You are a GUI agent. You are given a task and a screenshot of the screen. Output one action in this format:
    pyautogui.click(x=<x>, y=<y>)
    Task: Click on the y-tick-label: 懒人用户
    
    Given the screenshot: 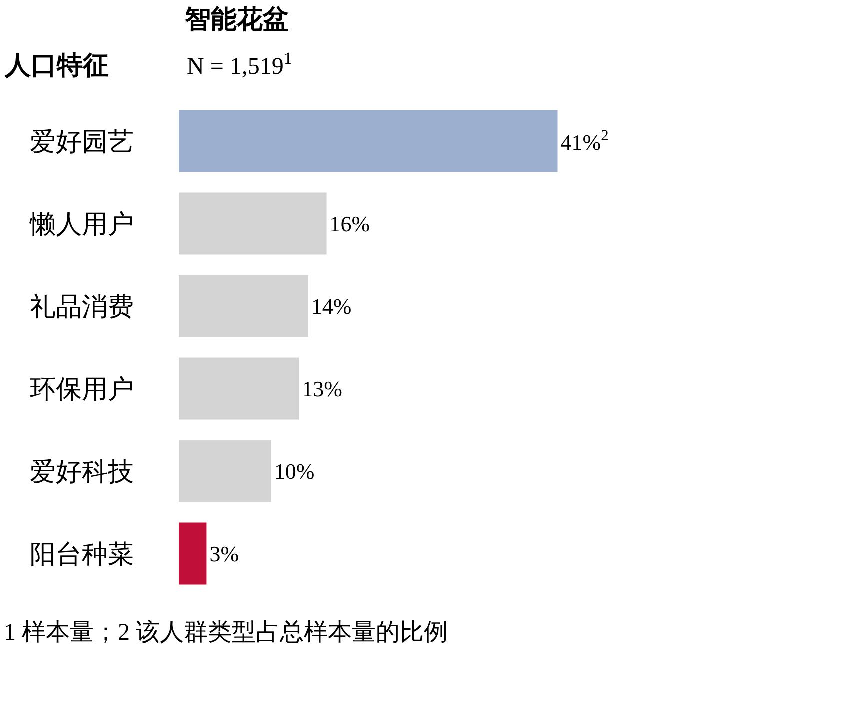 What is the action you would take?
    pyautogui.click(x=81, y=224)
    